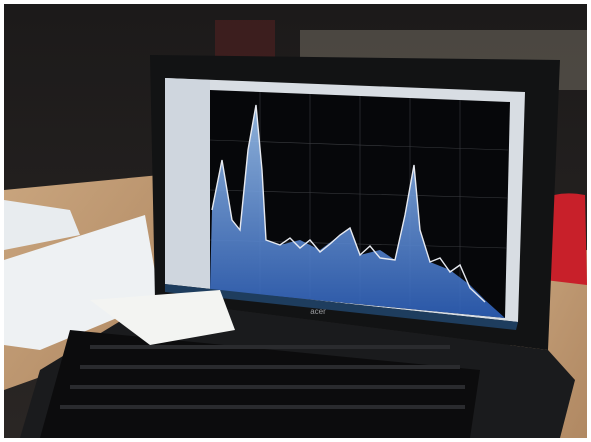  Describe the element at coordinates (245, 40) in the screenshot. I see `chair-back` at that location.